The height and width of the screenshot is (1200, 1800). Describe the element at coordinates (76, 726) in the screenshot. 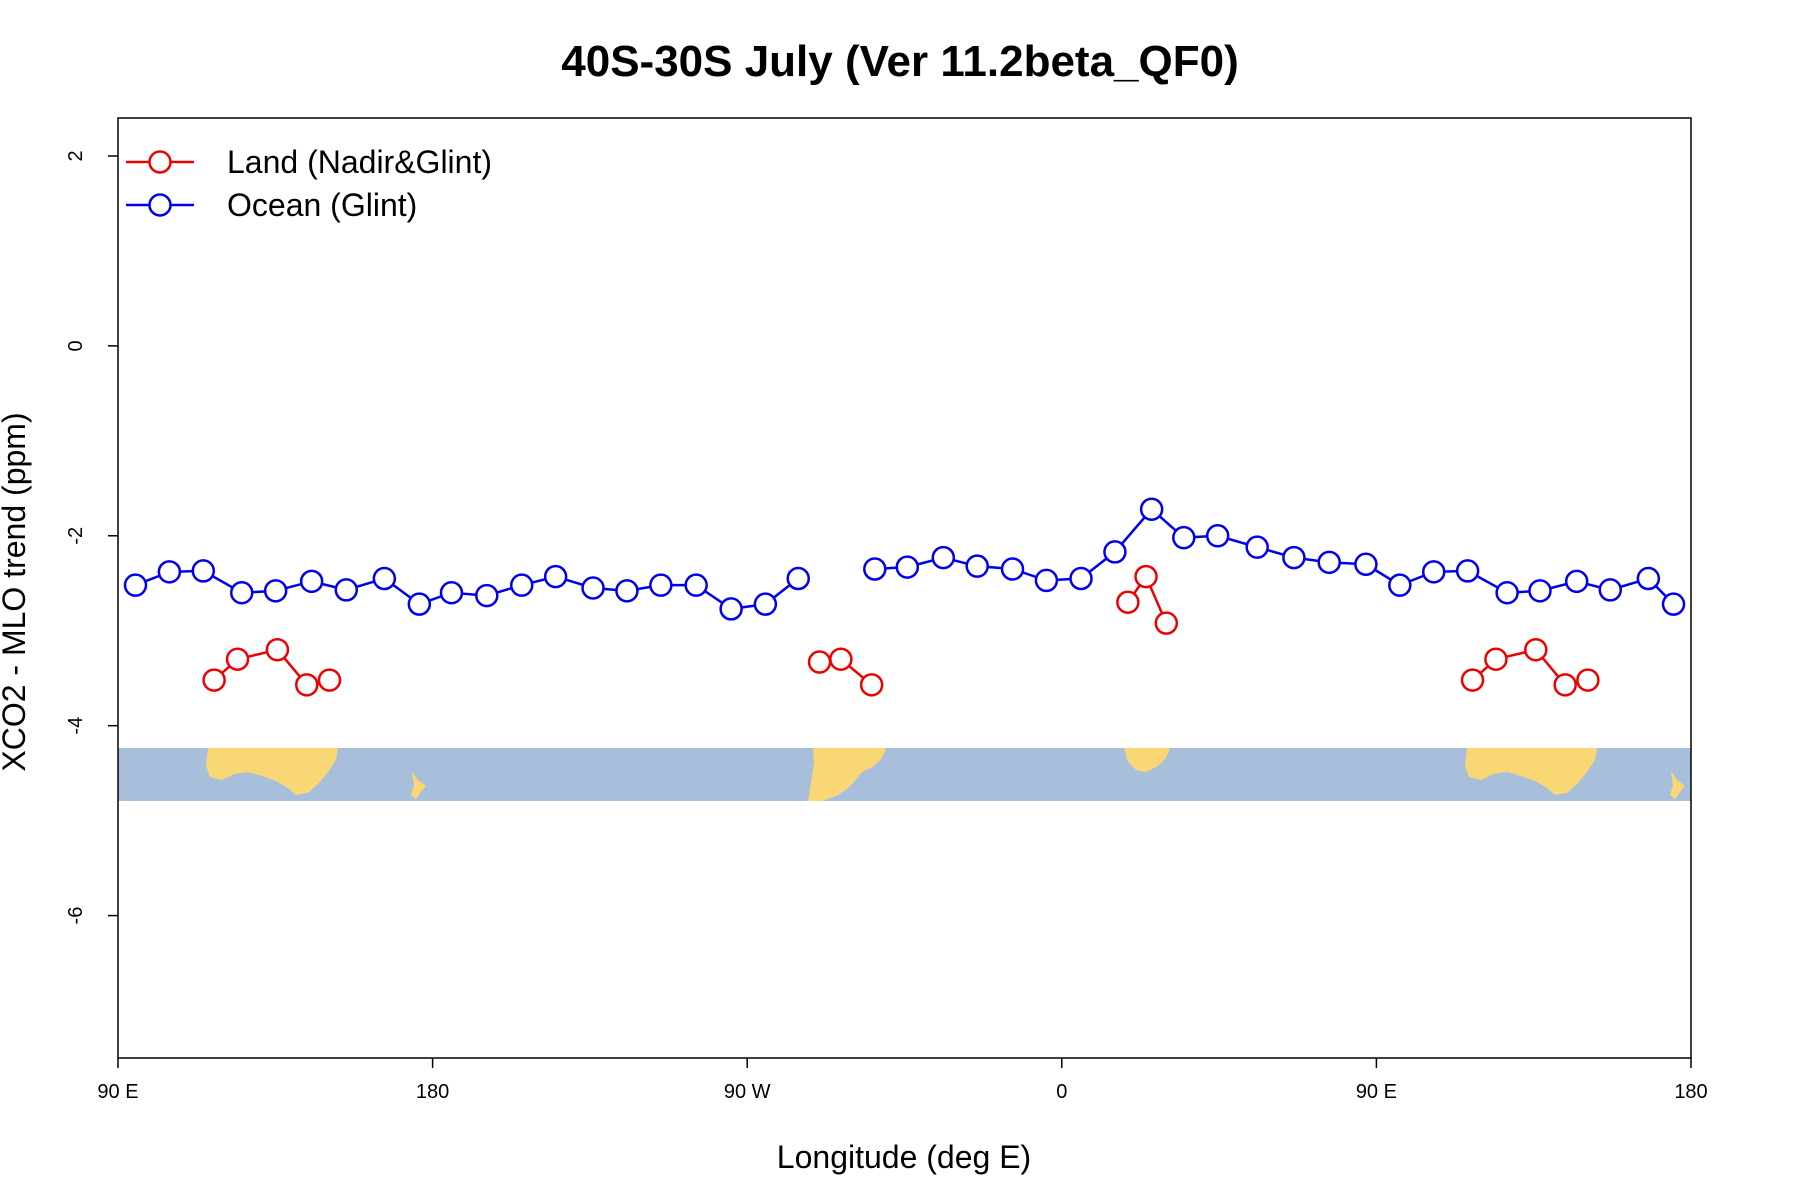

I see `y-tick-label: -4` at that location.